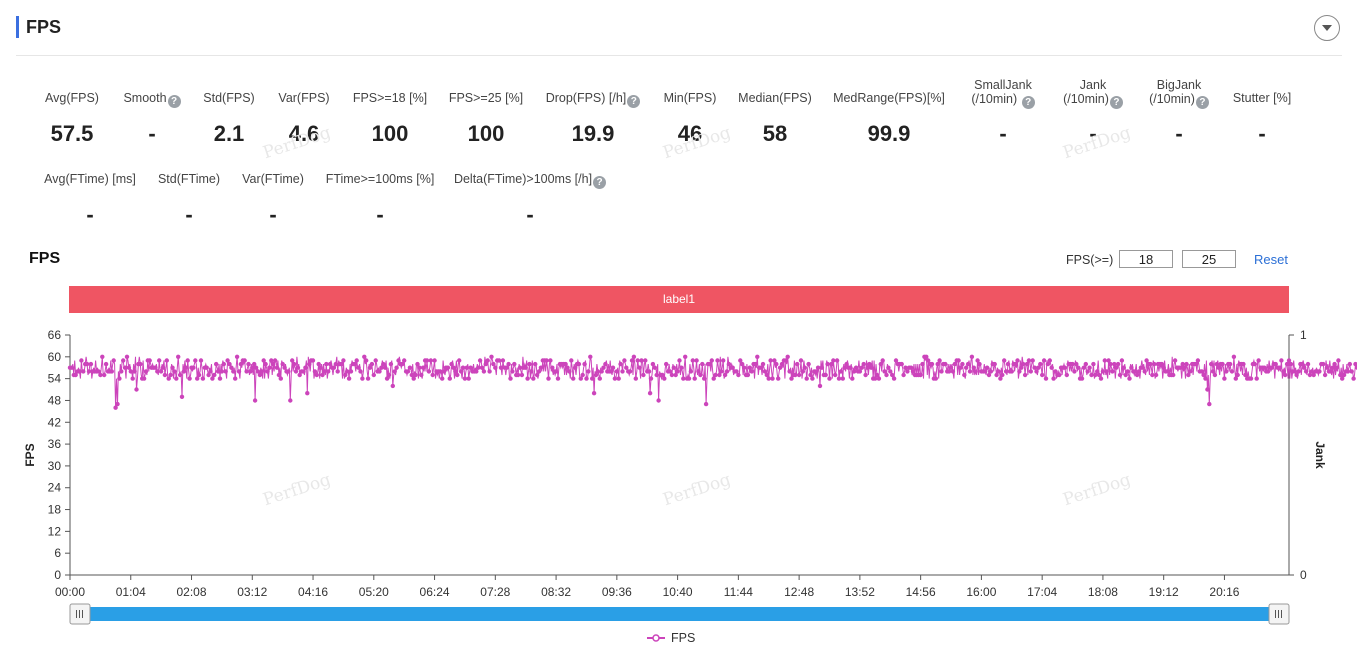  I want to click on x-tick-label: 20:16, so click(1224, 592).